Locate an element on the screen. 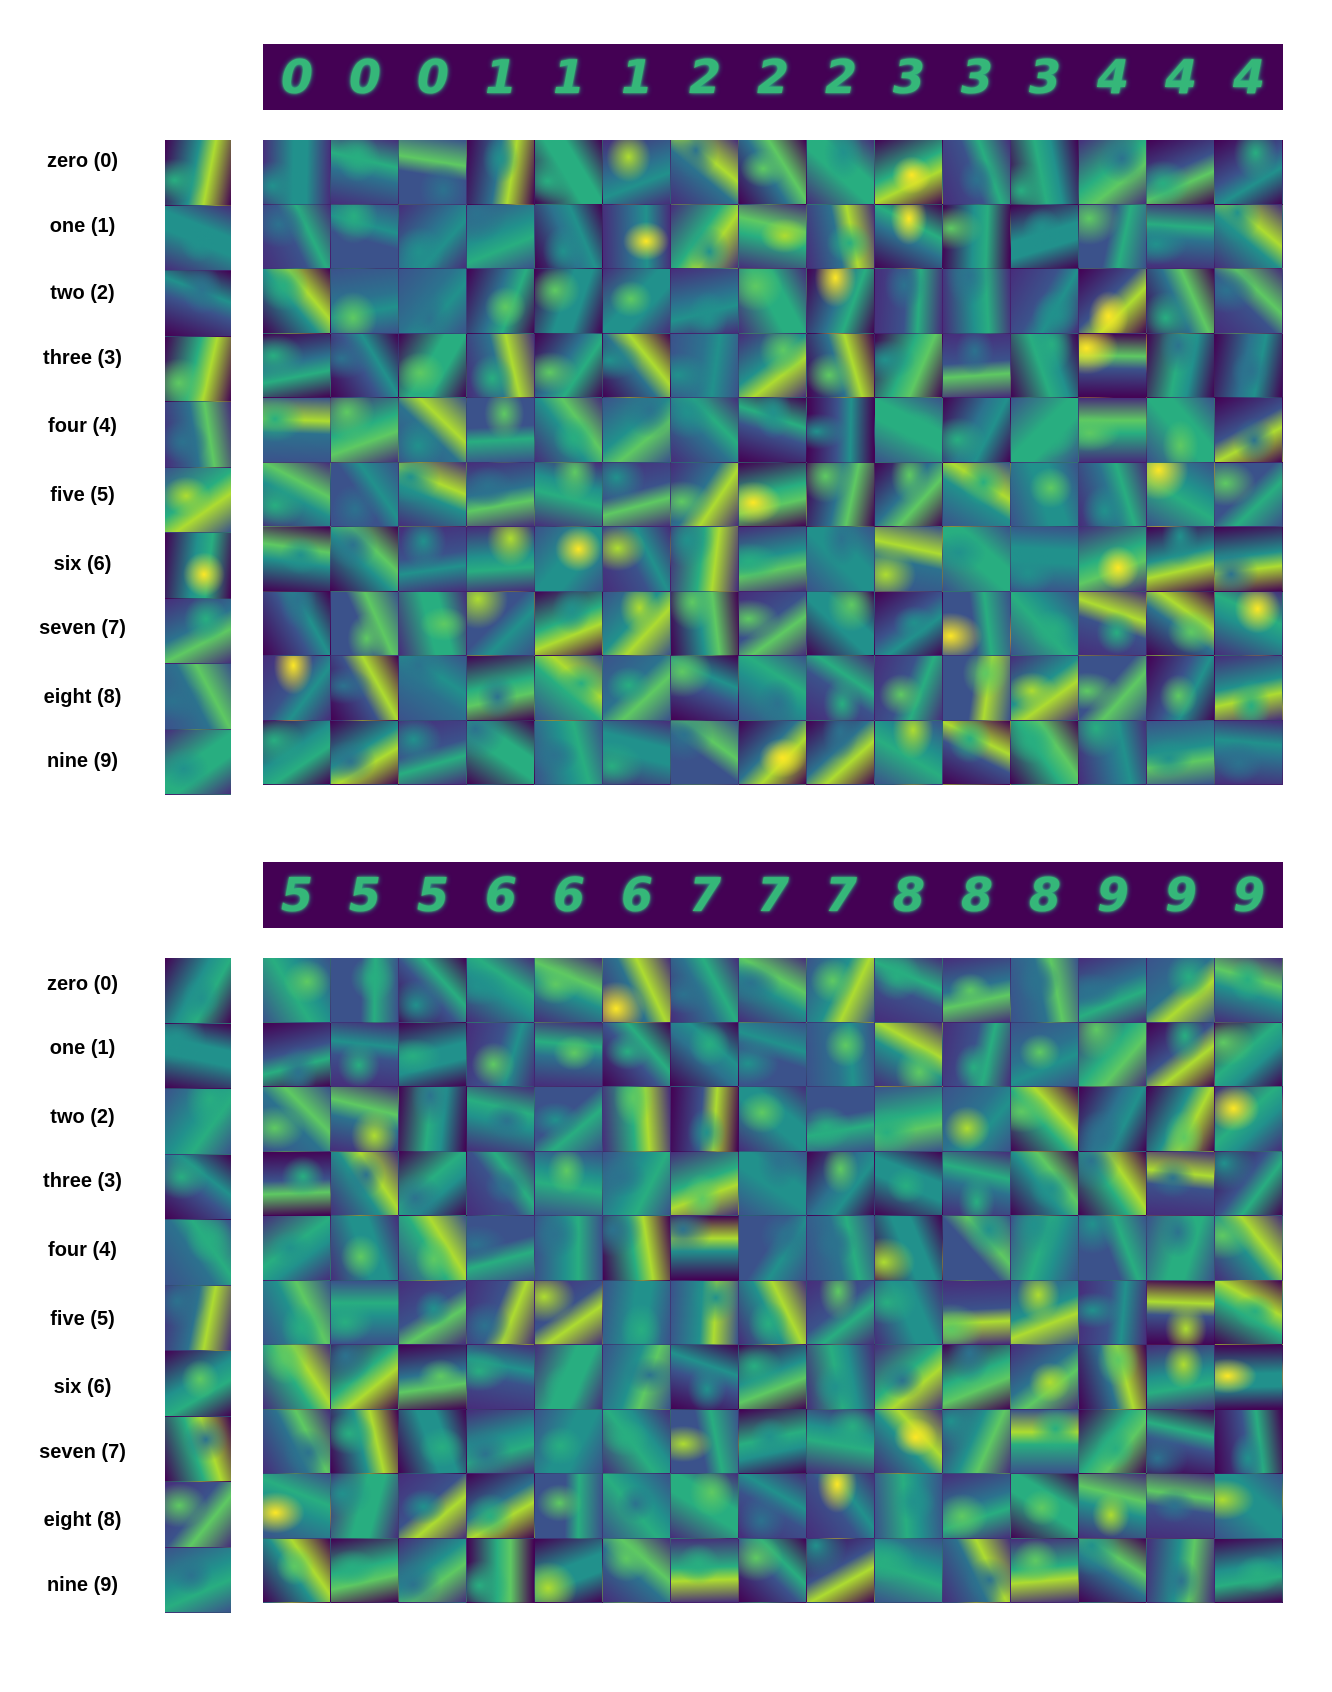 The width and height of the screenshot is (1332, 1692). digit-image: 4 is located at coordinates (1112, 77).